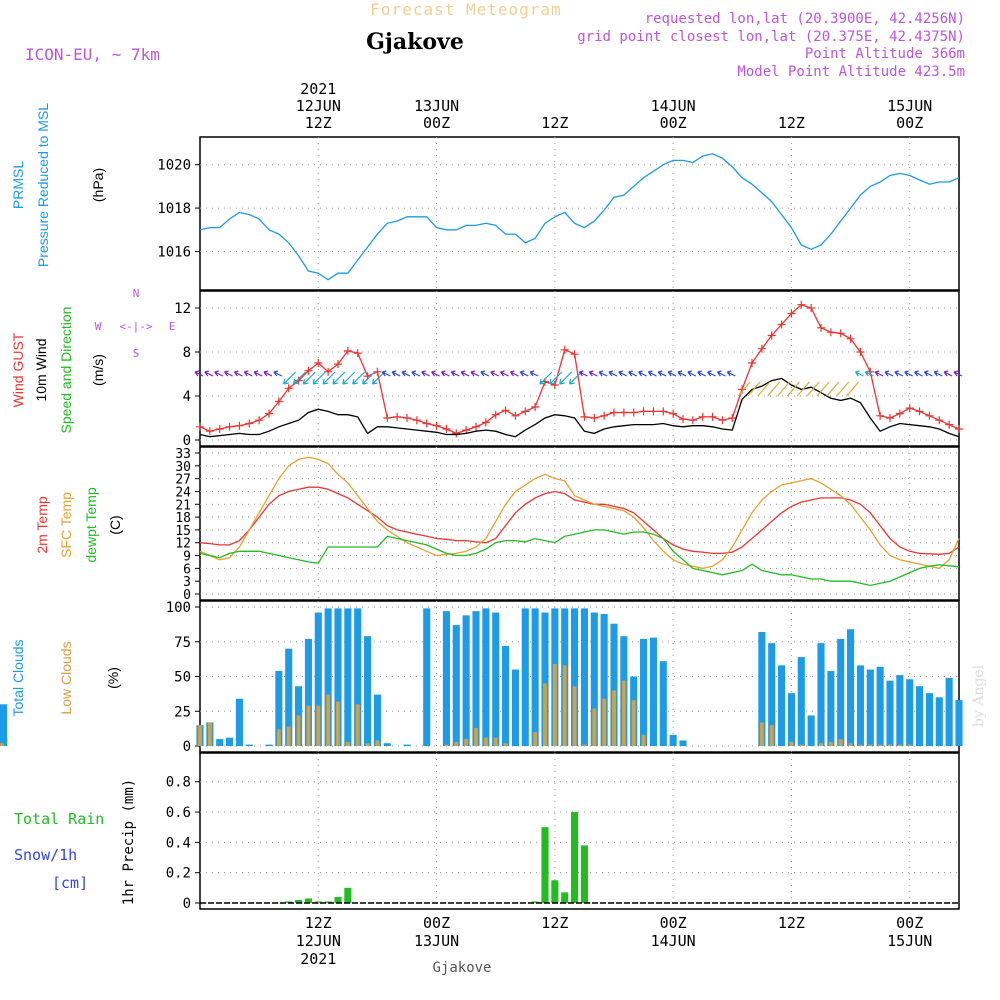  I want to click on compass-n: N, so click(136, 293).